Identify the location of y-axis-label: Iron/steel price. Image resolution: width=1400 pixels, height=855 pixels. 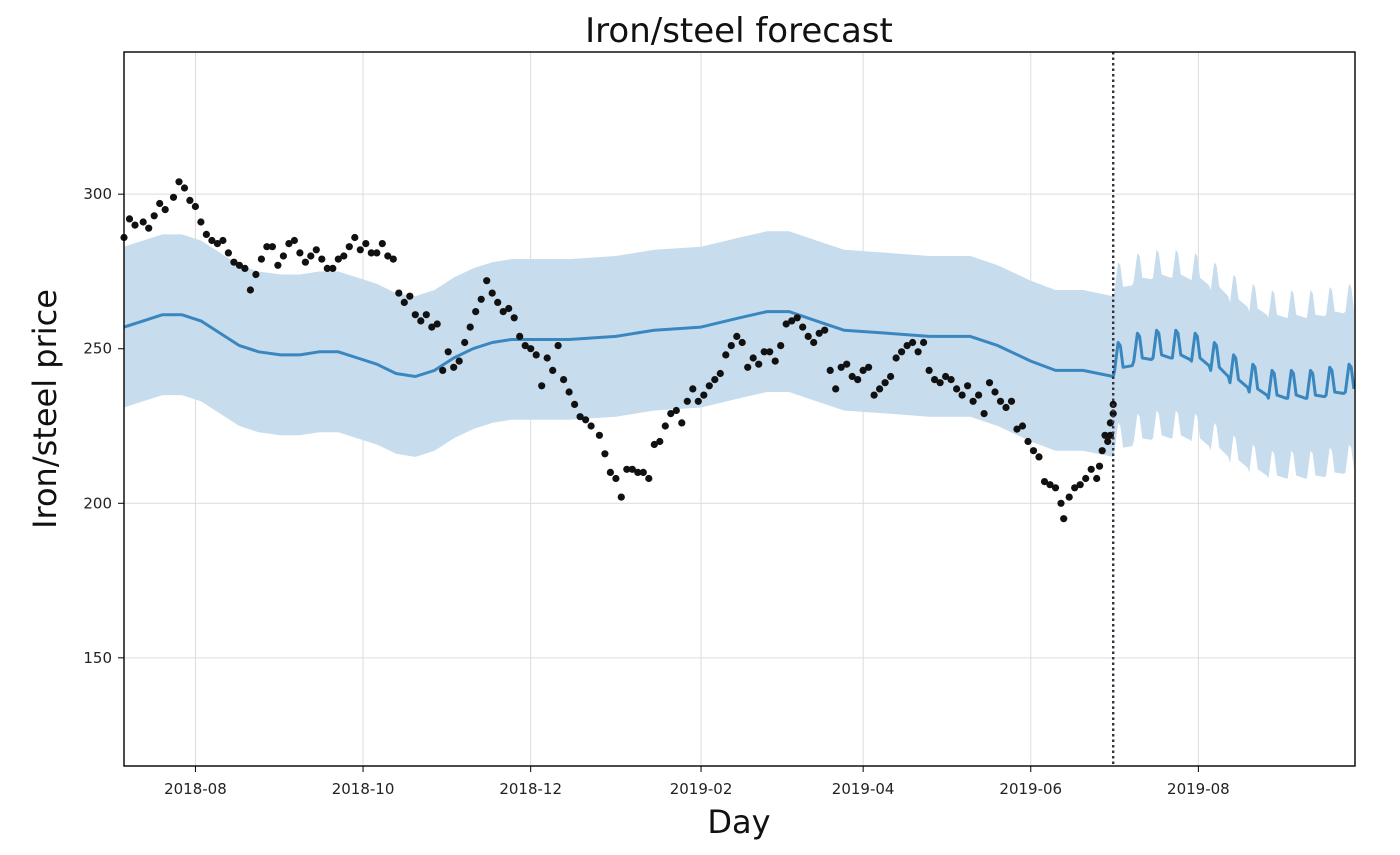
(45, 409).